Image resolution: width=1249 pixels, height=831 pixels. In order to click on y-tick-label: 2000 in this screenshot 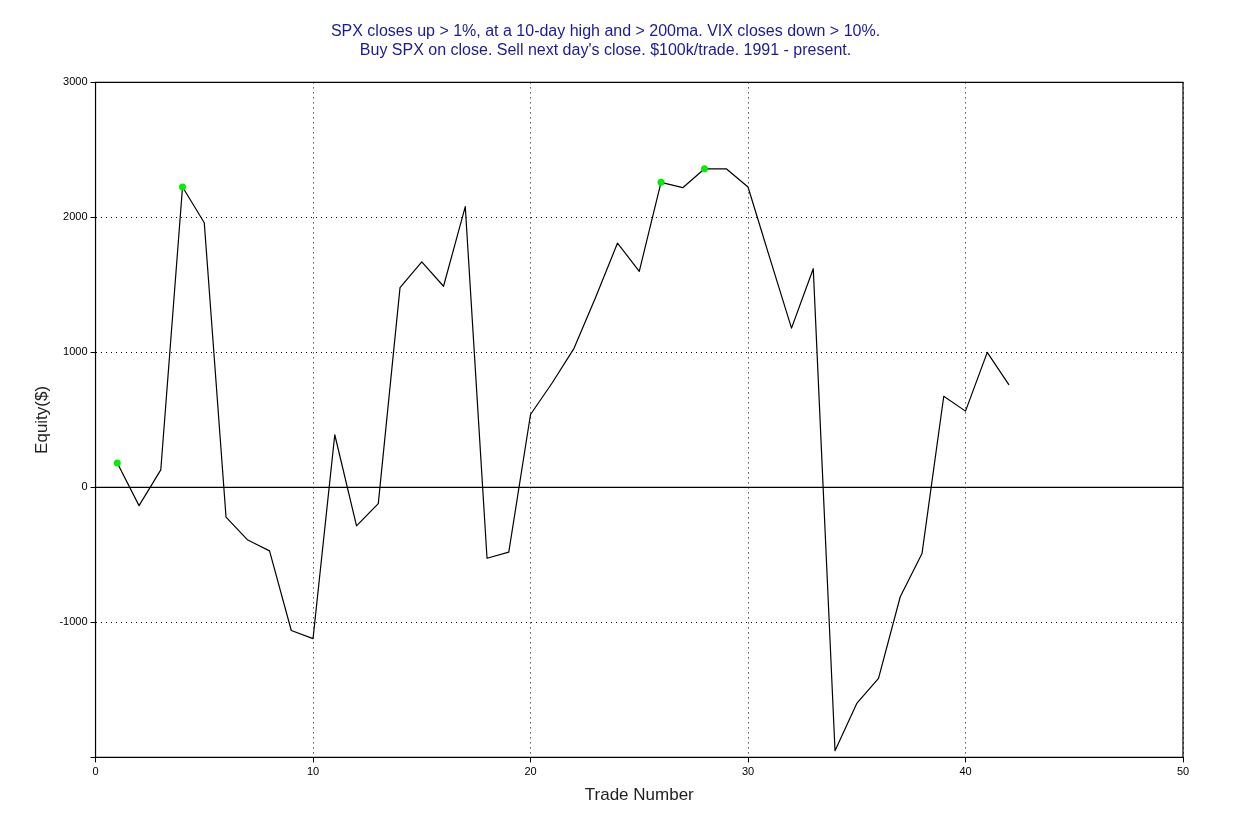, I will do `click(75, 216)`.